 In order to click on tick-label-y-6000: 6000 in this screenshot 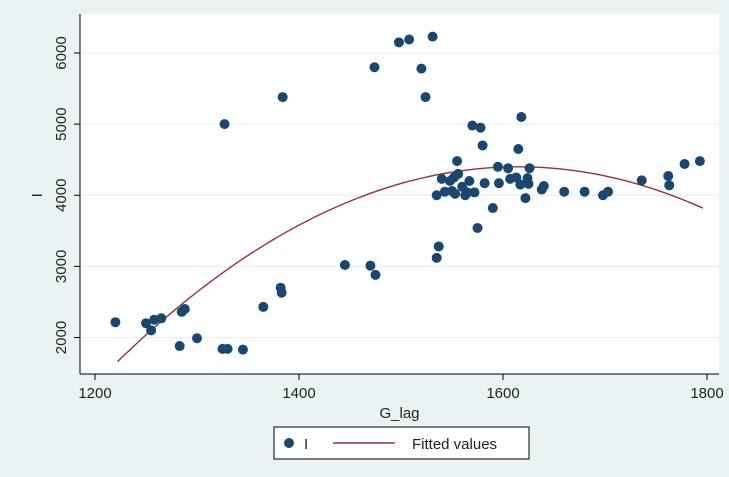, I will do `click(61, 52)`.